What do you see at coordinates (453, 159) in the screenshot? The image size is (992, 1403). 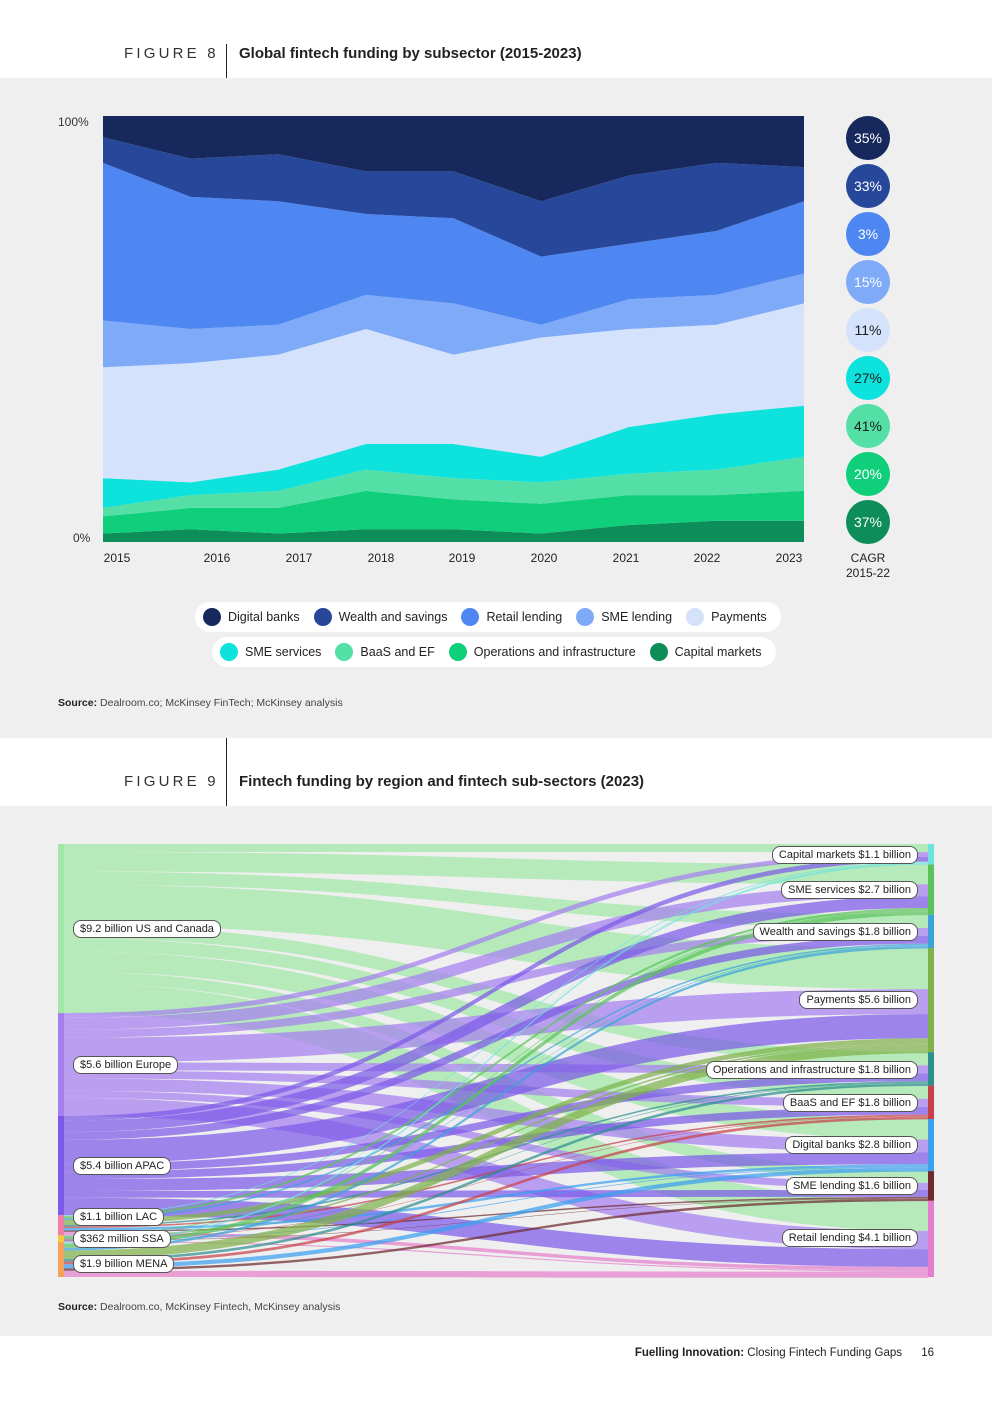 I see `area-digital-banks` at bounding box center [453, 159].